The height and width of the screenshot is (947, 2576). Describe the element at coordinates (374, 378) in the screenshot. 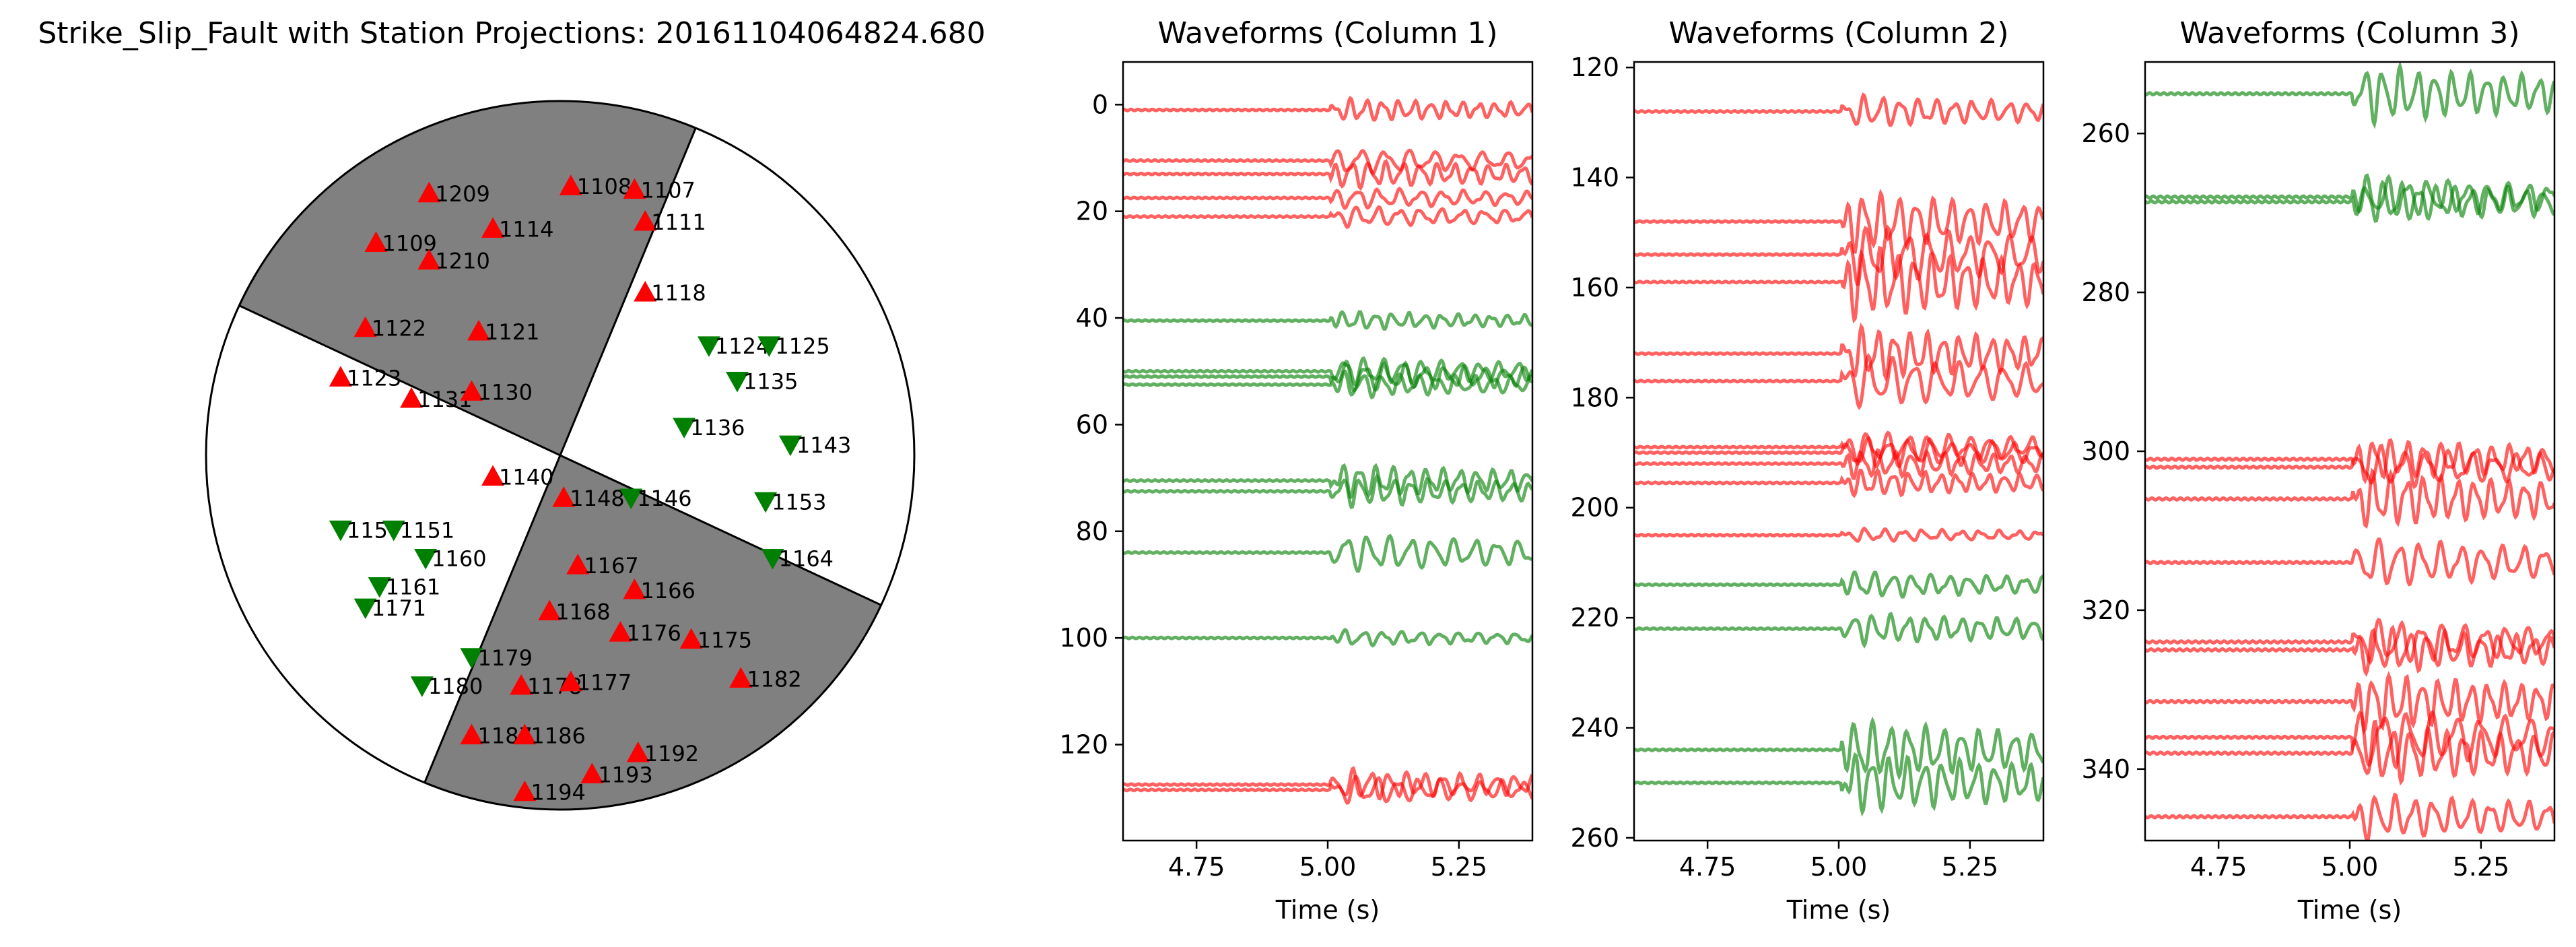

I see `station-label: 1123` at that location.